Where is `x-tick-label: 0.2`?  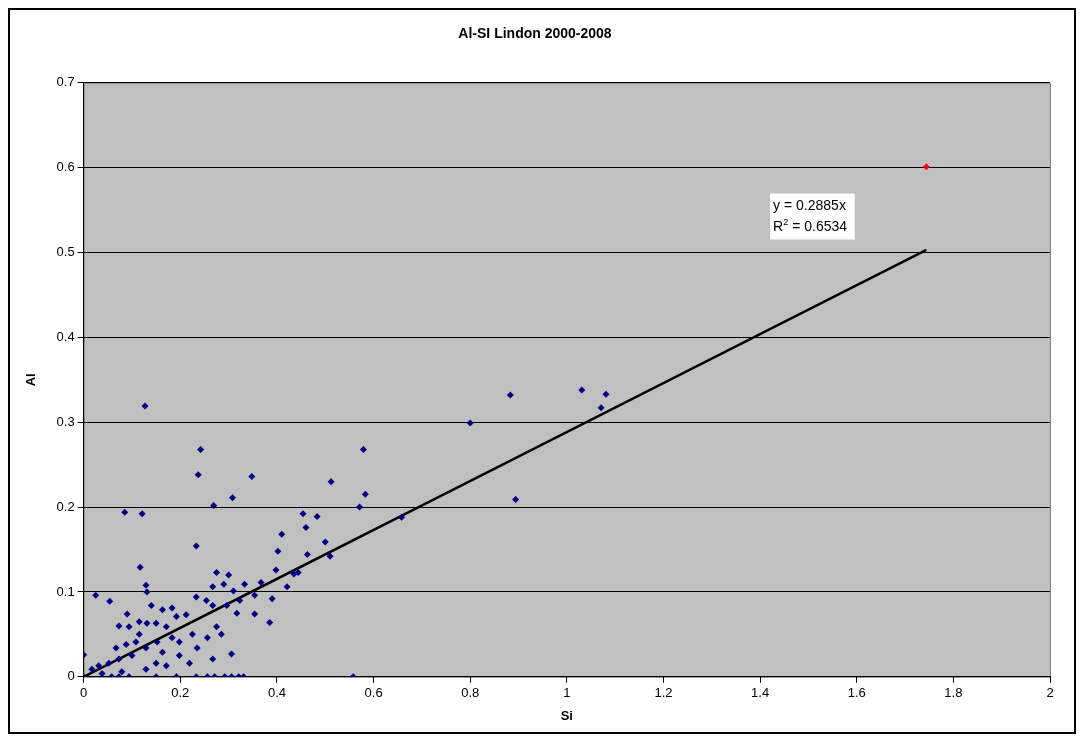 x-tick-label: 0.2 is located at coordinates (180, 693).